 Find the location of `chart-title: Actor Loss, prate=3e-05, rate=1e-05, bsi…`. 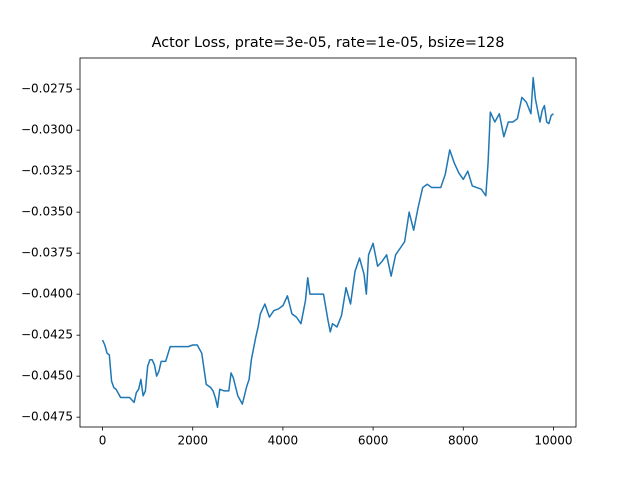

chart-title: Actor Loss, prate=3e-05, rate=1e-05, bsi… is located at coordinates (328, 43).